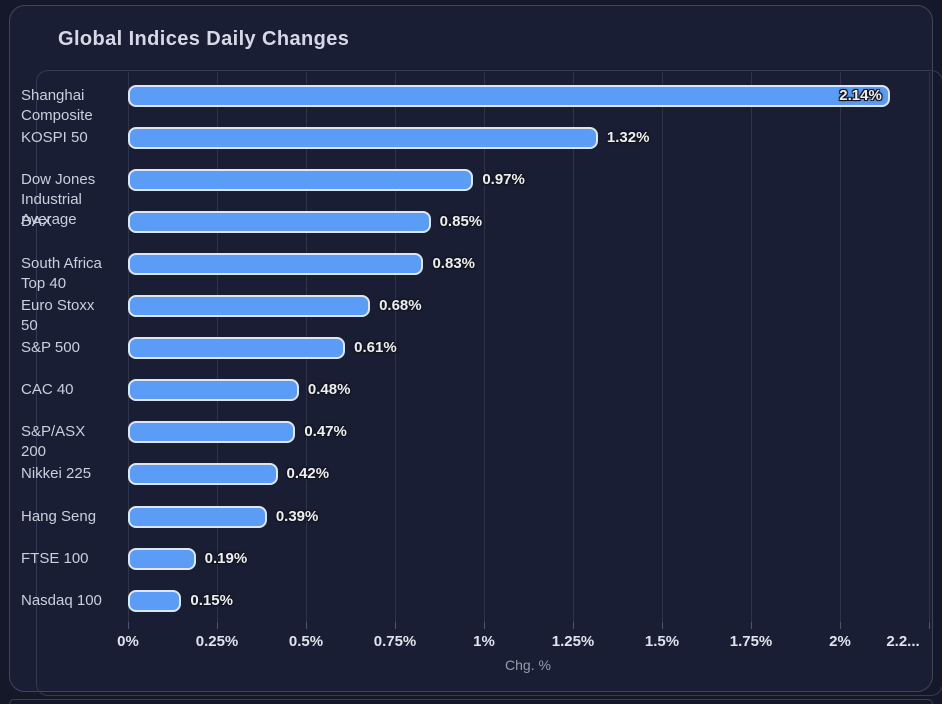 This screenshot has width=942, height=704. What do you see at coordinates (751, 641) in the screenshot?
I see `x-tick-label: 1.75%` at bounding box center [751, 641].